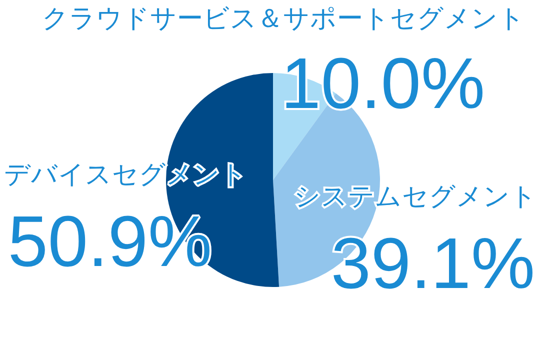 This screenshot has height=339, width=546. Describe the element at coordinates (382, 84) in the screenshot. I see `data-label: 10.0%` at that location.